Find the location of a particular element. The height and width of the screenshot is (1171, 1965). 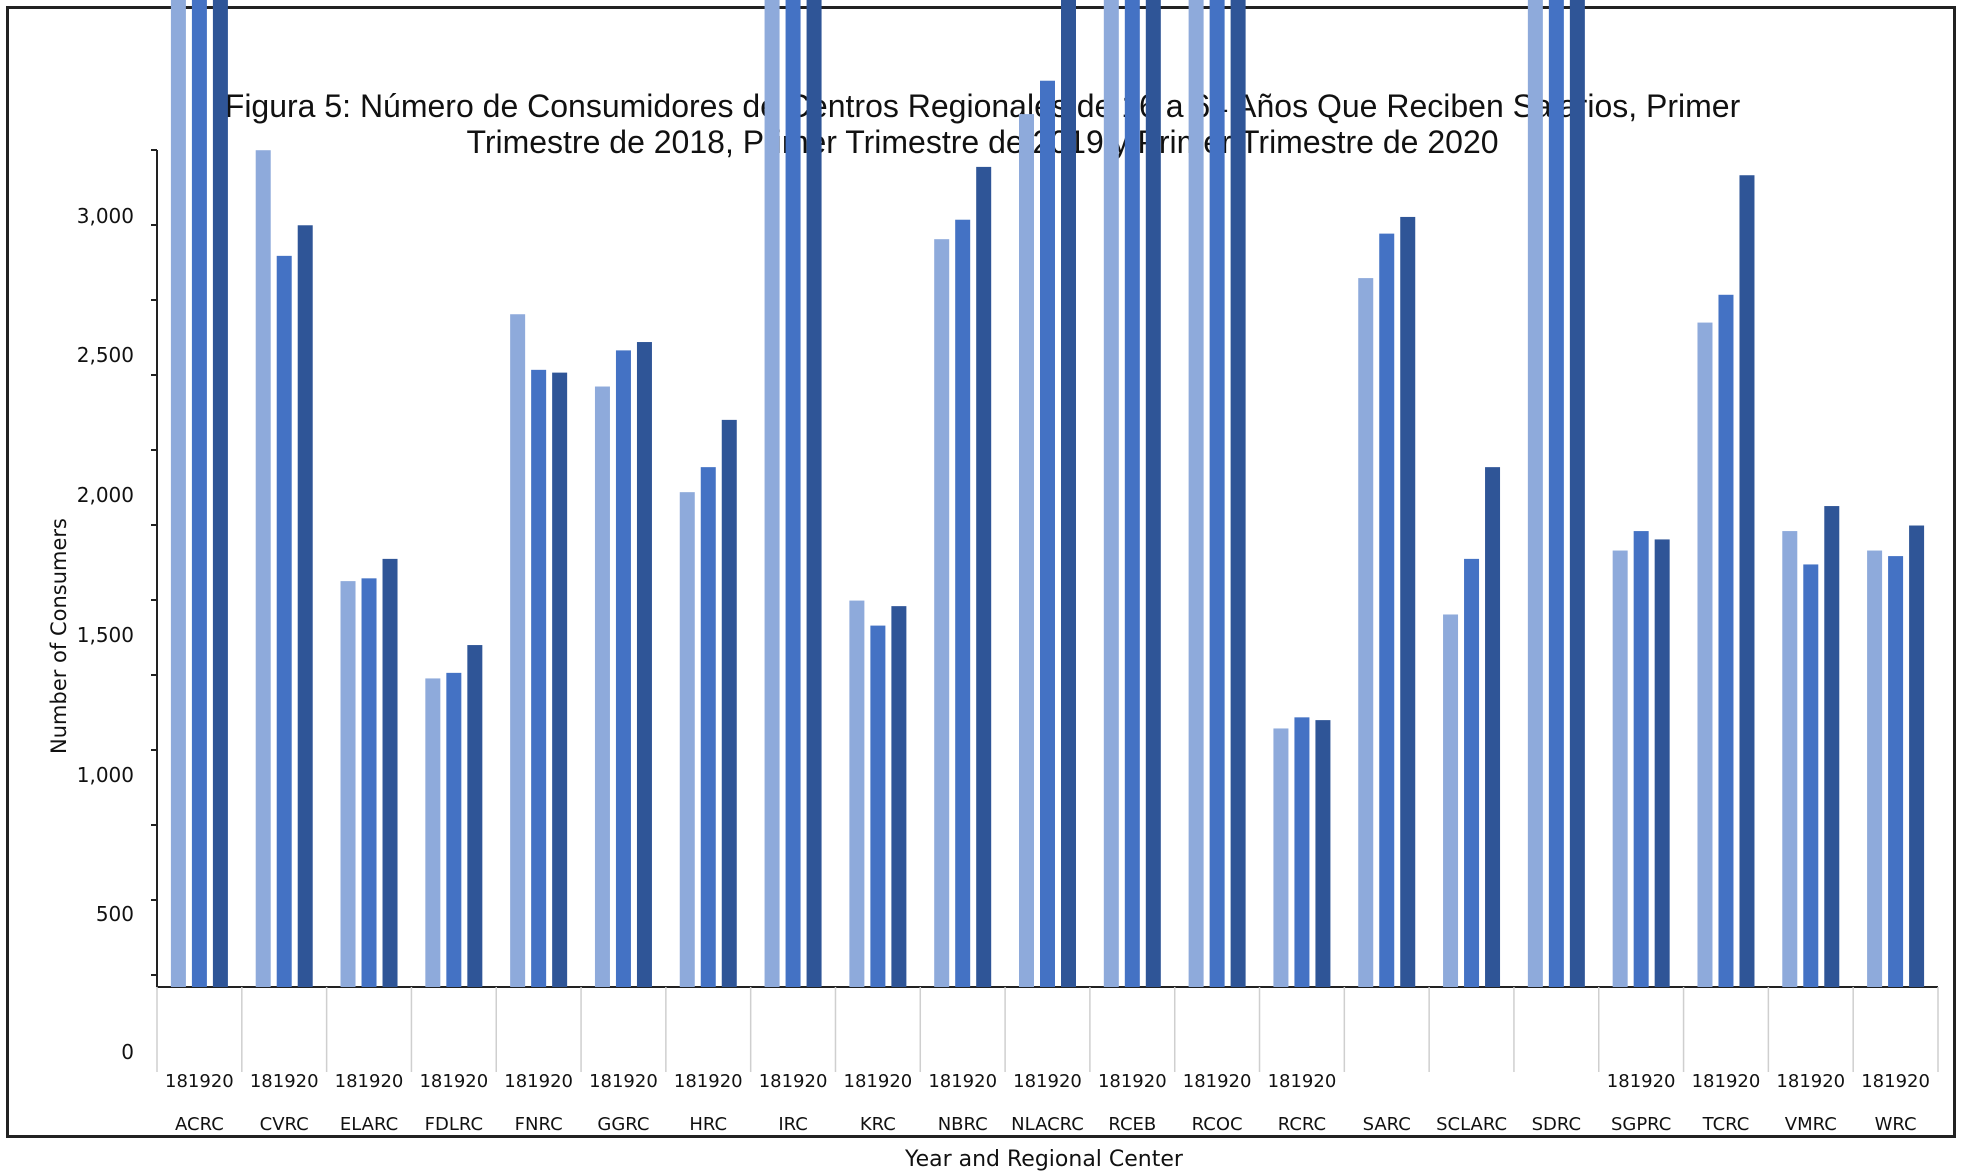

y-axis-label: Number of Consumers is located at coordinates (59, 636).